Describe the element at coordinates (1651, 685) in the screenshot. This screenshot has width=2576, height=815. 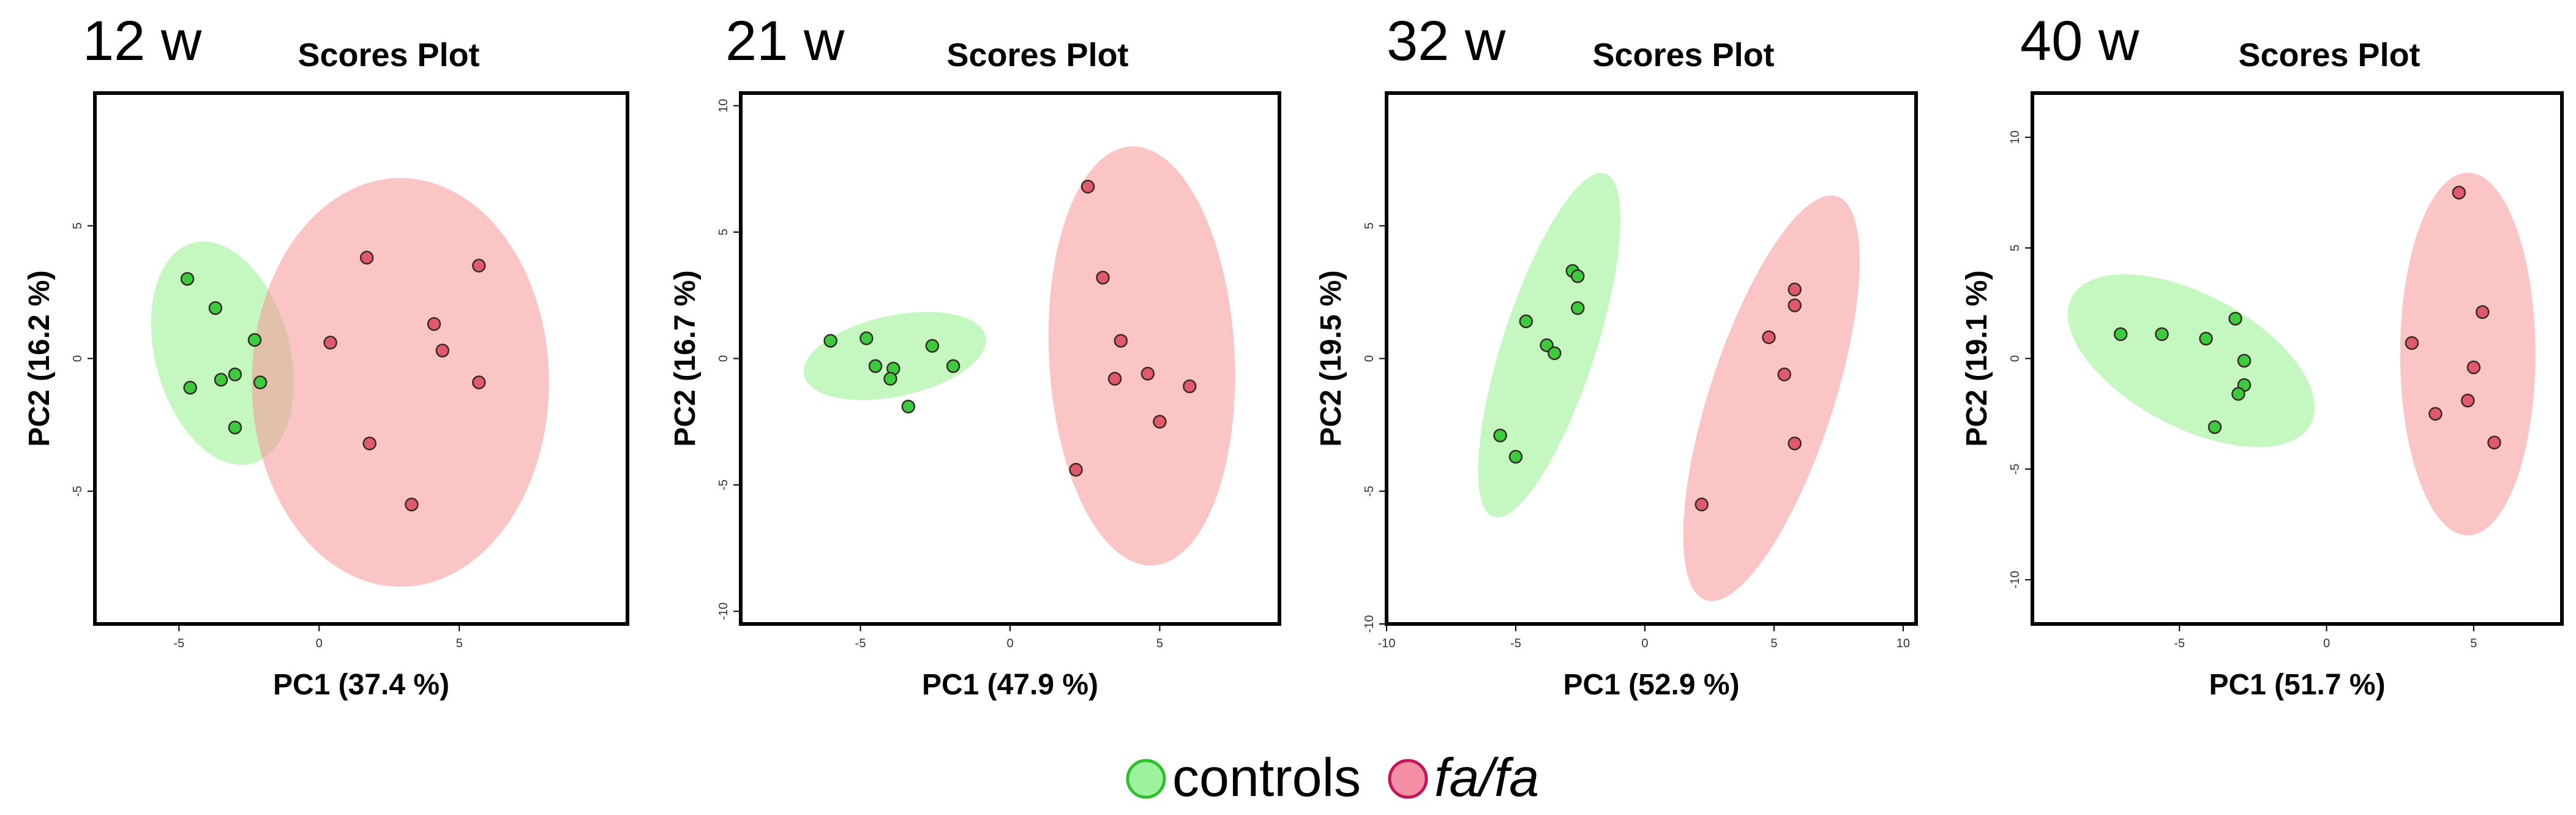
I see `x-axis-label: PC1 (52.9 %)` at that location.